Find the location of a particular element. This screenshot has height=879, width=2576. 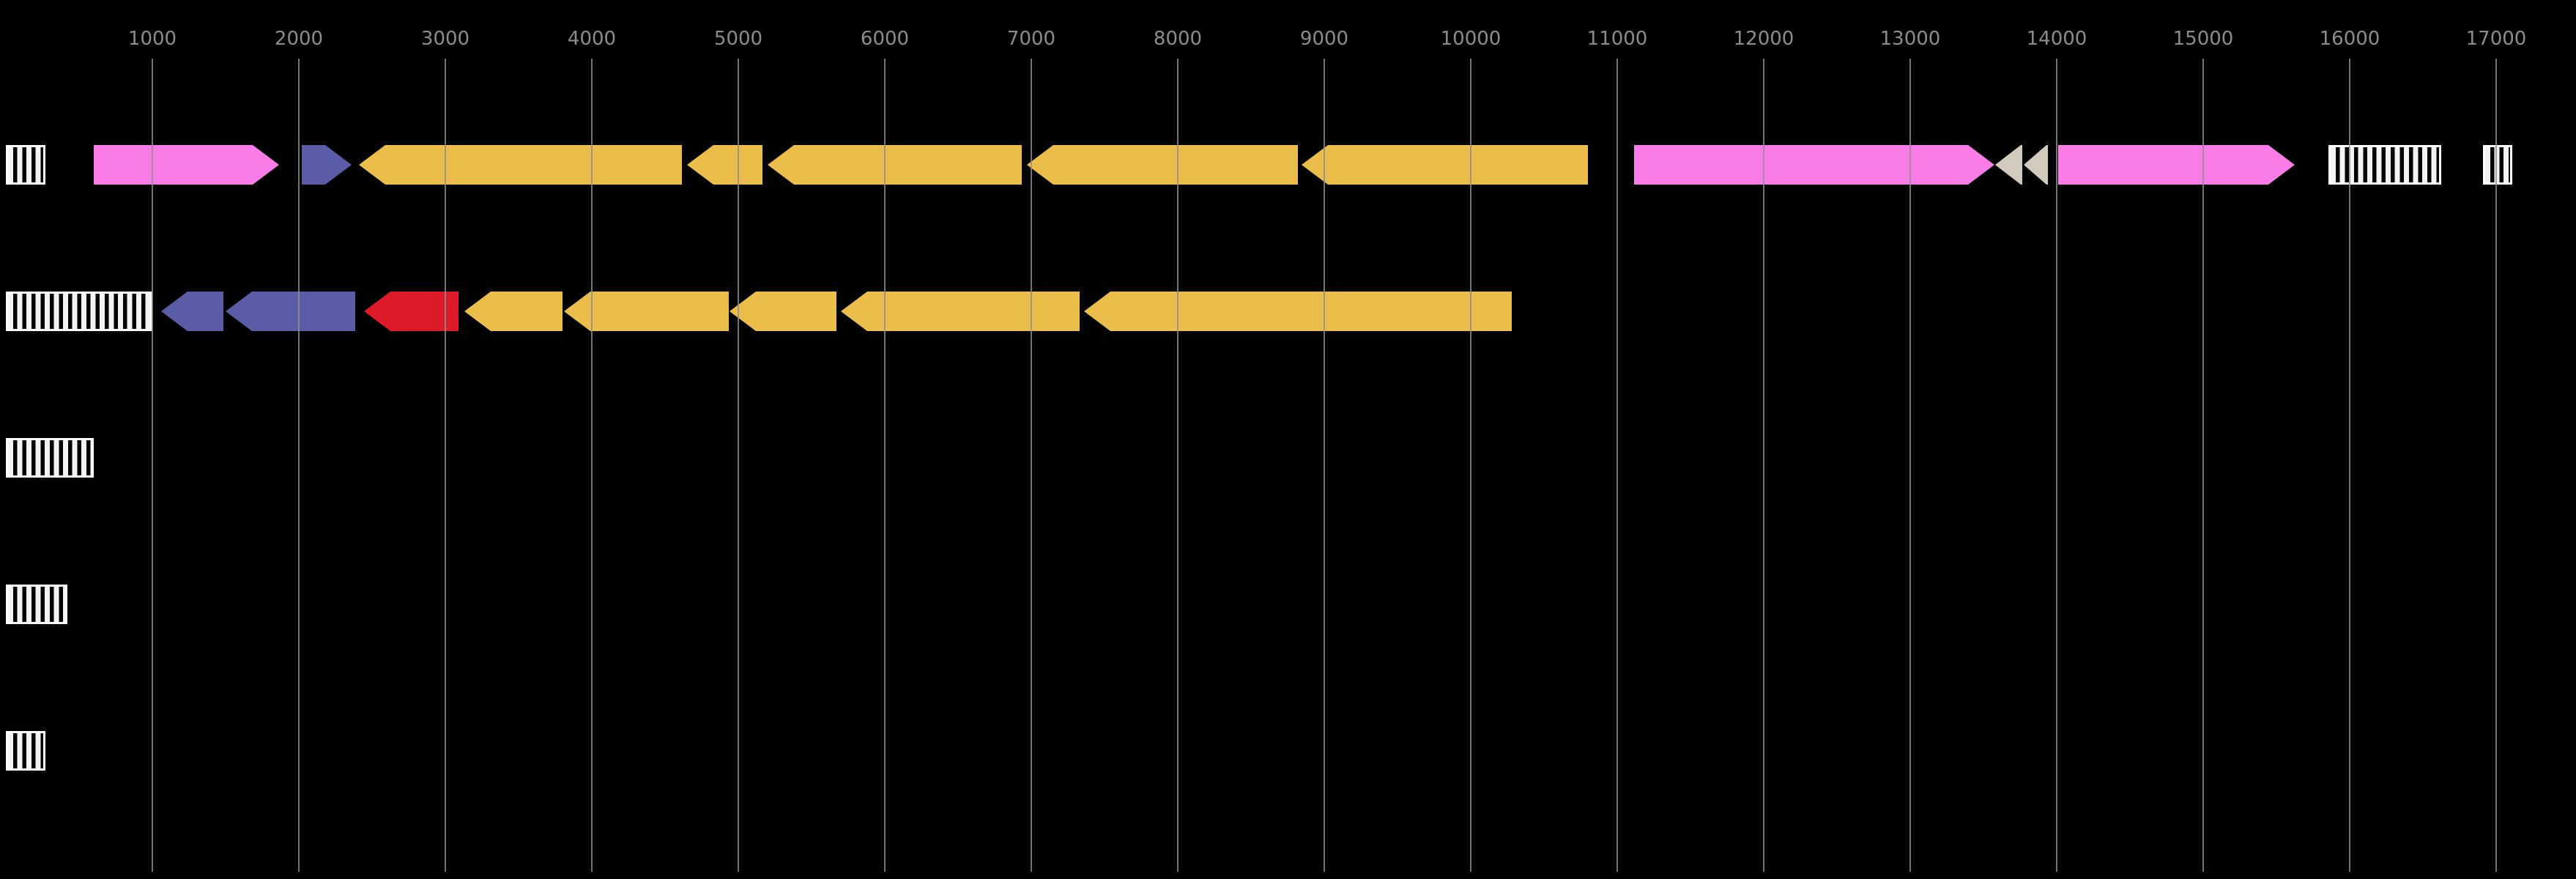

axis-tick-label: 10000 is located at coordinates (1471, 40).